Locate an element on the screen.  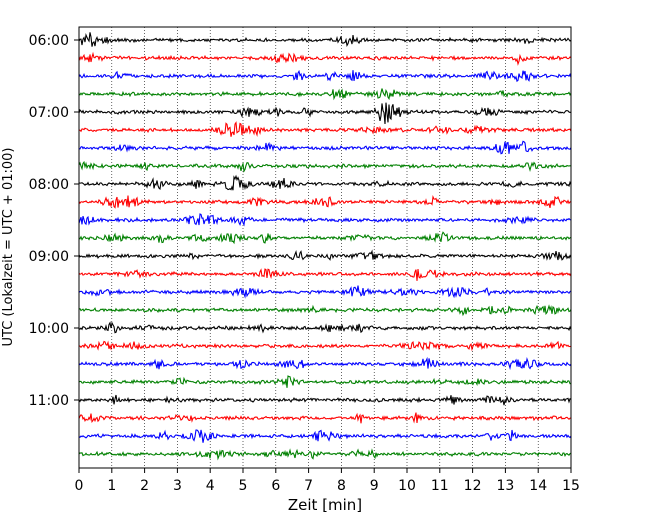
x-tick-label: 0 is located at coordinates (79, 486).